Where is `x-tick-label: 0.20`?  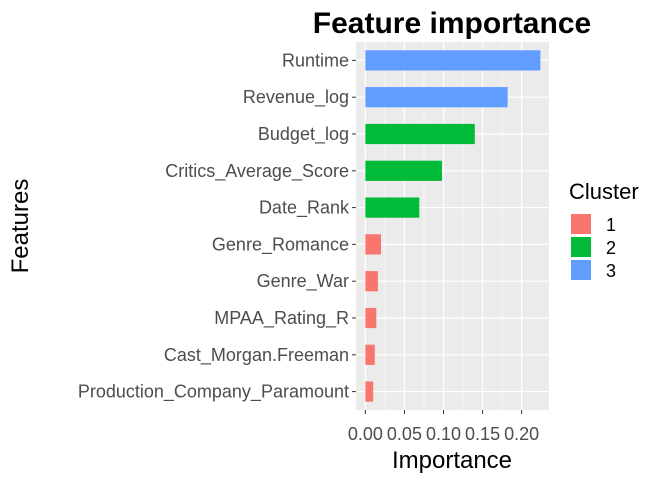 x-tick-label: 0.20 is located at coordinates (521, 434).